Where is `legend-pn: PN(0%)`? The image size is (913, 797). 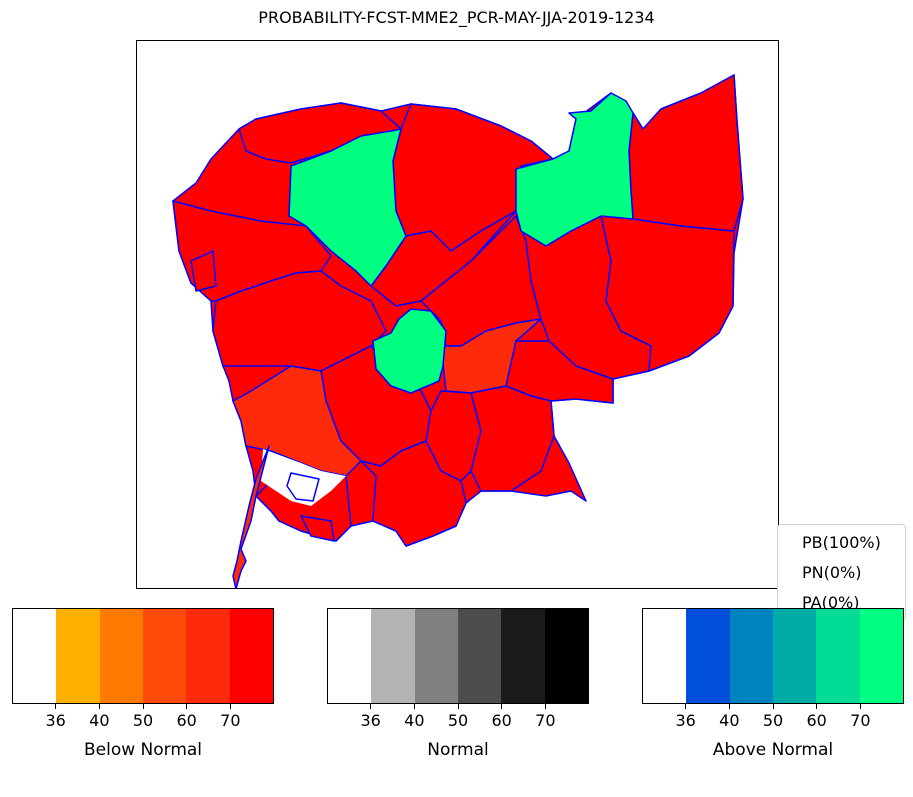
legend-pn: PN(0%) is located at coordinates (832, 572).